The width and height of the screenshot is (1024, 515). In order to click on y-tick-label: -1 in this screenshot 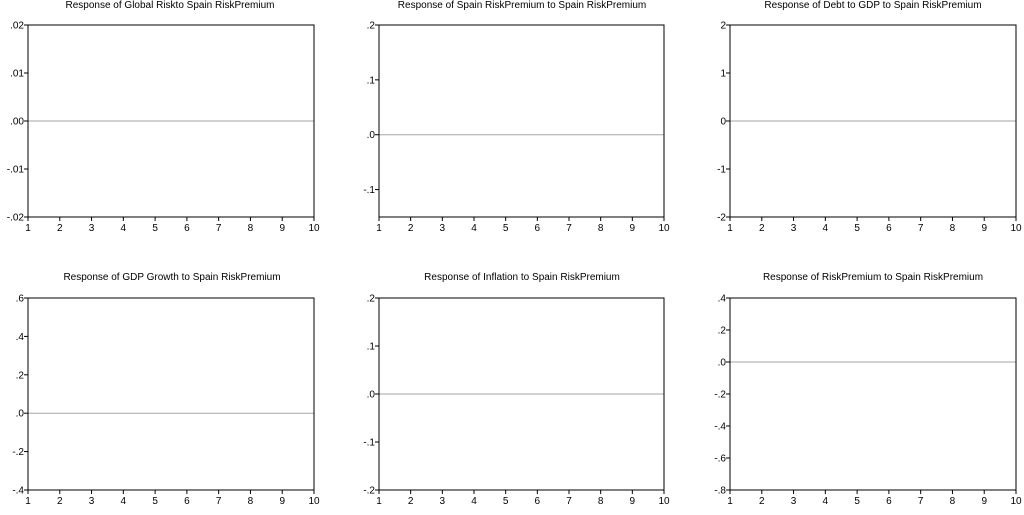, I will do `click(721, 170)`.